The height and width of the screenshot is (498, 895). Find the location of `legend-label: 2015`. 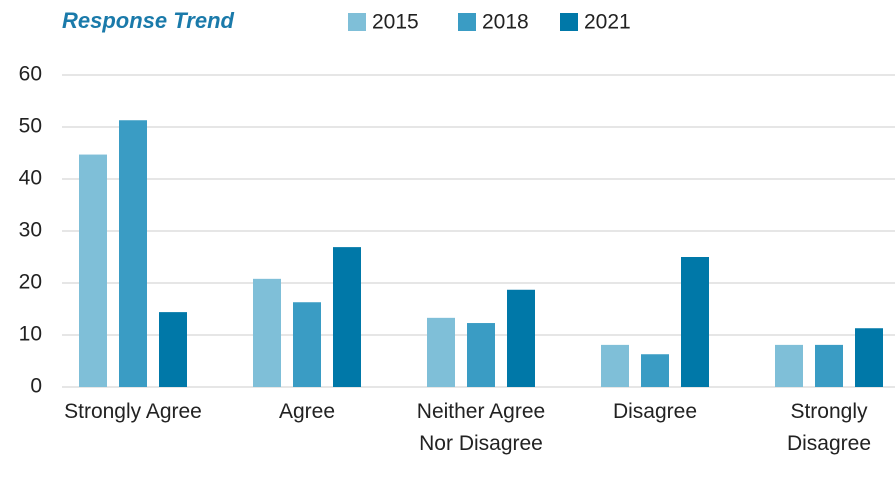

legend-label: 2015 is located at coordinates (395, 22).